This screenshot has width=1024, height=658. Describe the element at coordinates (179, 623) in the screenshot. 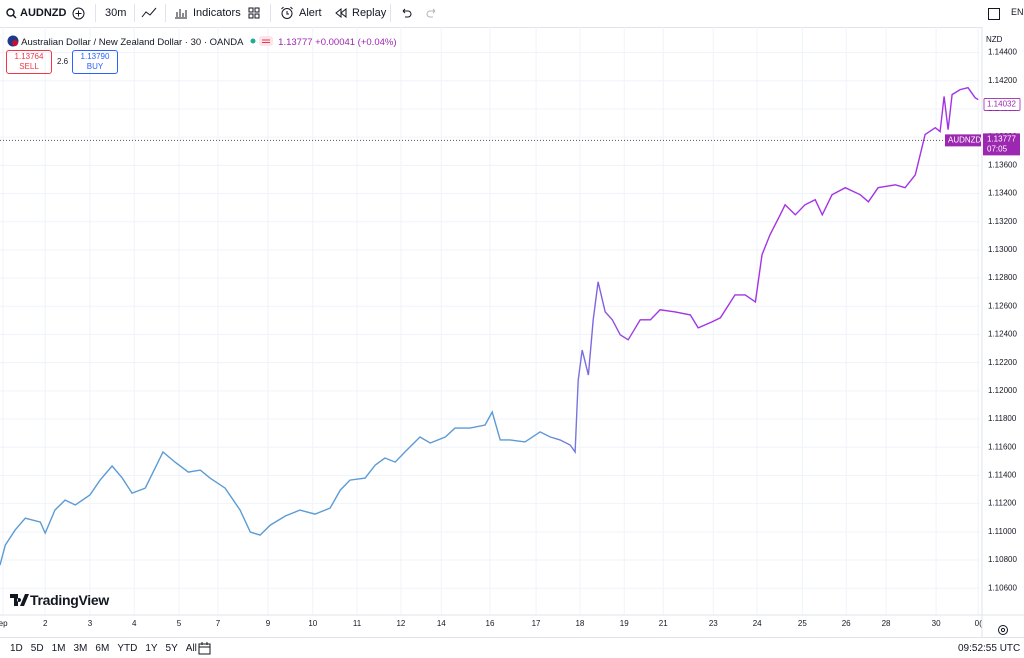

I see `x-tick-label: 5` at that location.